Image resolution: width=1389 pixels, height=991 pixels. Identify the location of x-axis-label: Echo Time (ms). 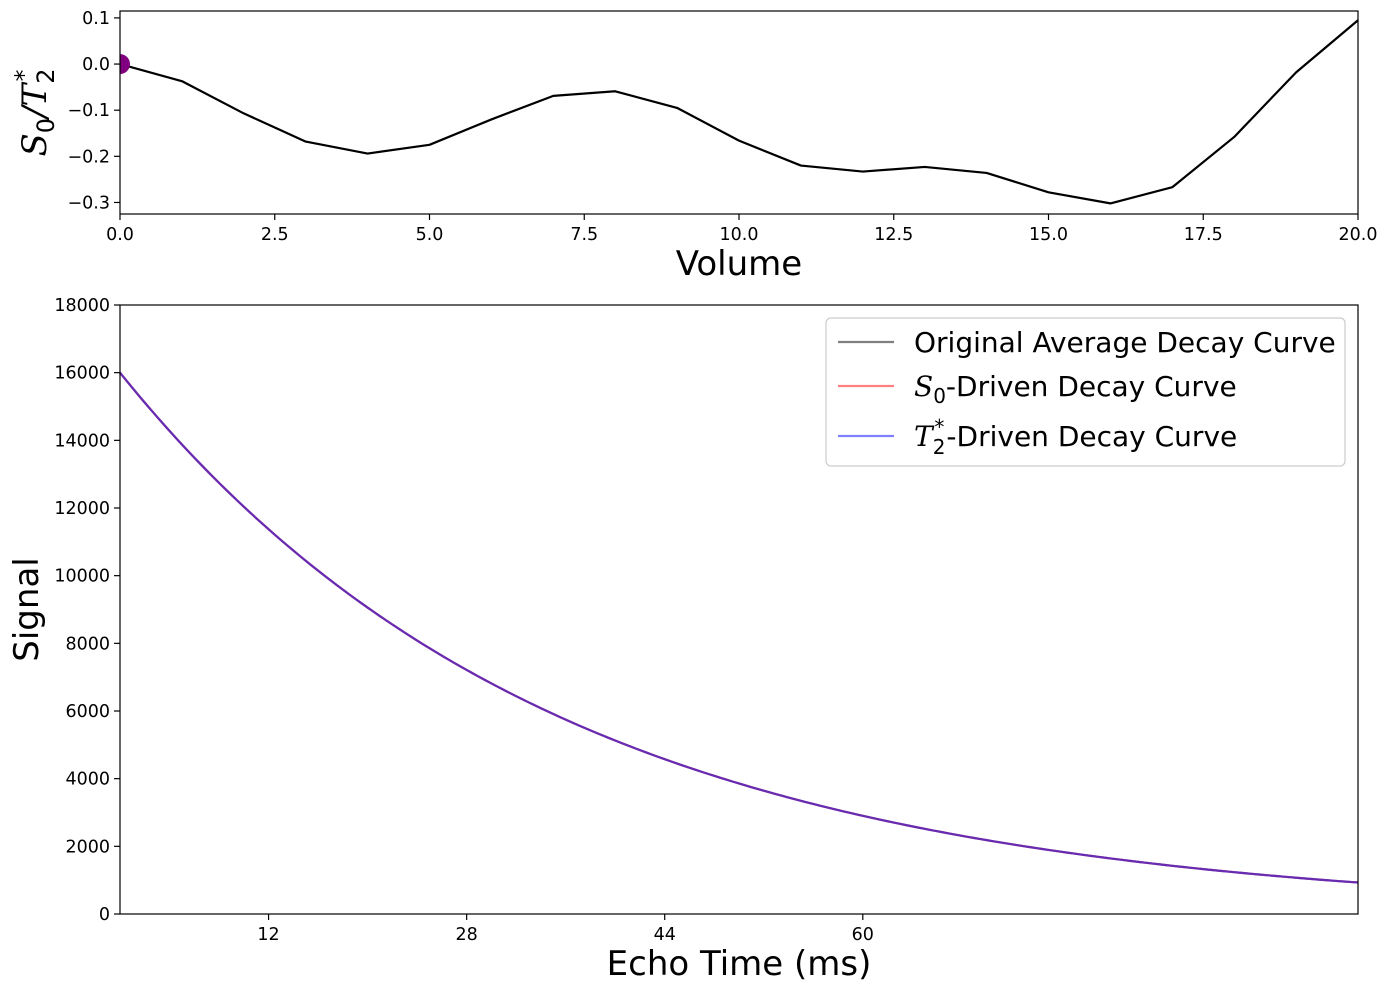
(739, 964).